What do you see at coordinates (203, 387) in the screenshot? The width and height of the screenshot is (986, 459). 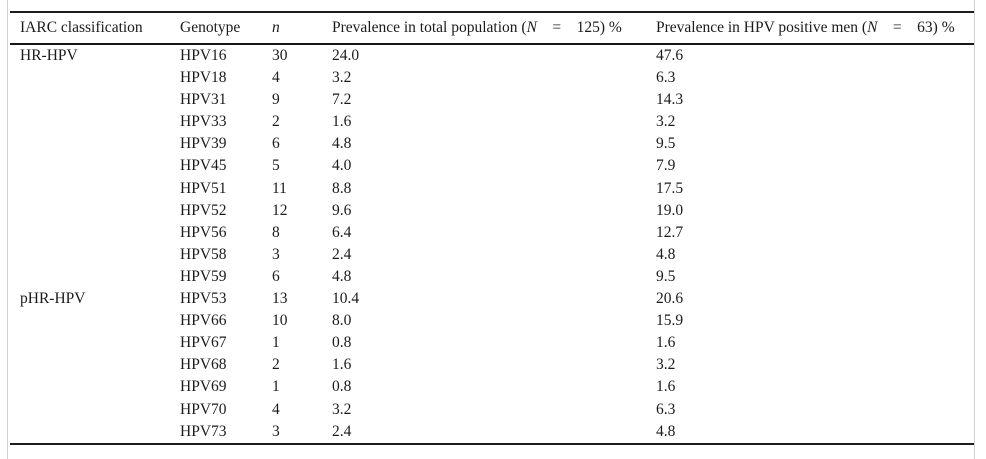 I see `cell-genotype: HPV69` at bounding box center [203, 387].